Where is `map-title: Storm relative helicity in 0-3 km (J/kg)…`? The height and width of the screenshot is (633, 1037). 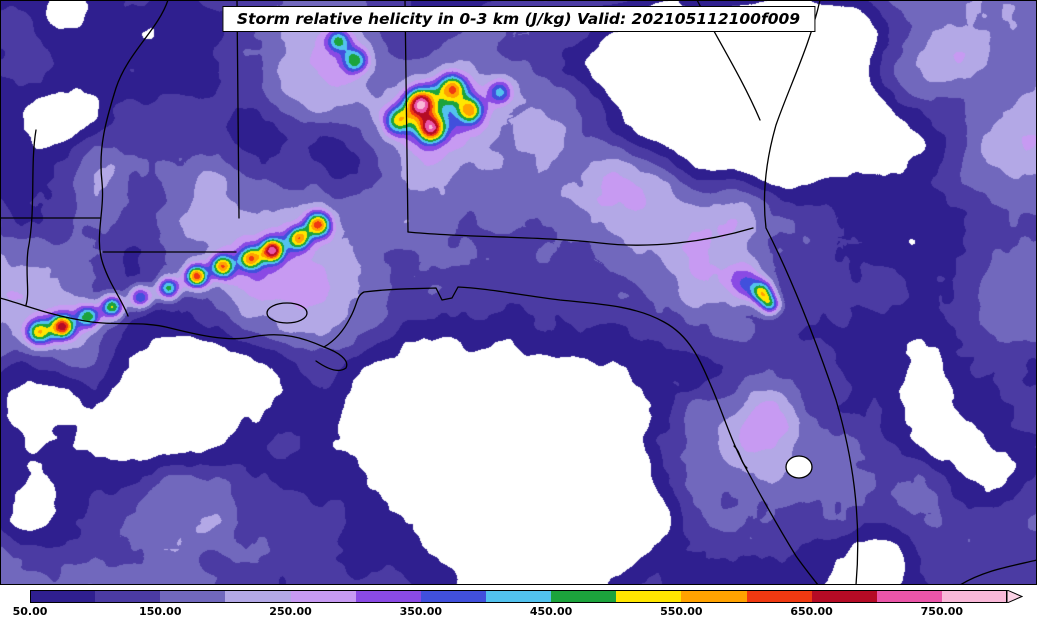 map-title: Storm relative helicity in 0-3 km (J/kg)… is located at coordinates (518, 19).